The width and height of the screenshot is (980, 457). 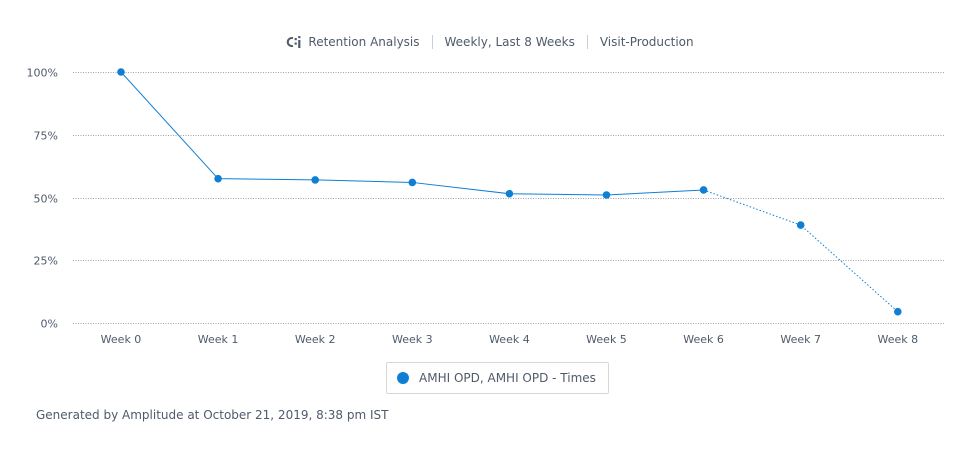 I want to click on x-tick-label: Week 5, so click(x=606, y=339).